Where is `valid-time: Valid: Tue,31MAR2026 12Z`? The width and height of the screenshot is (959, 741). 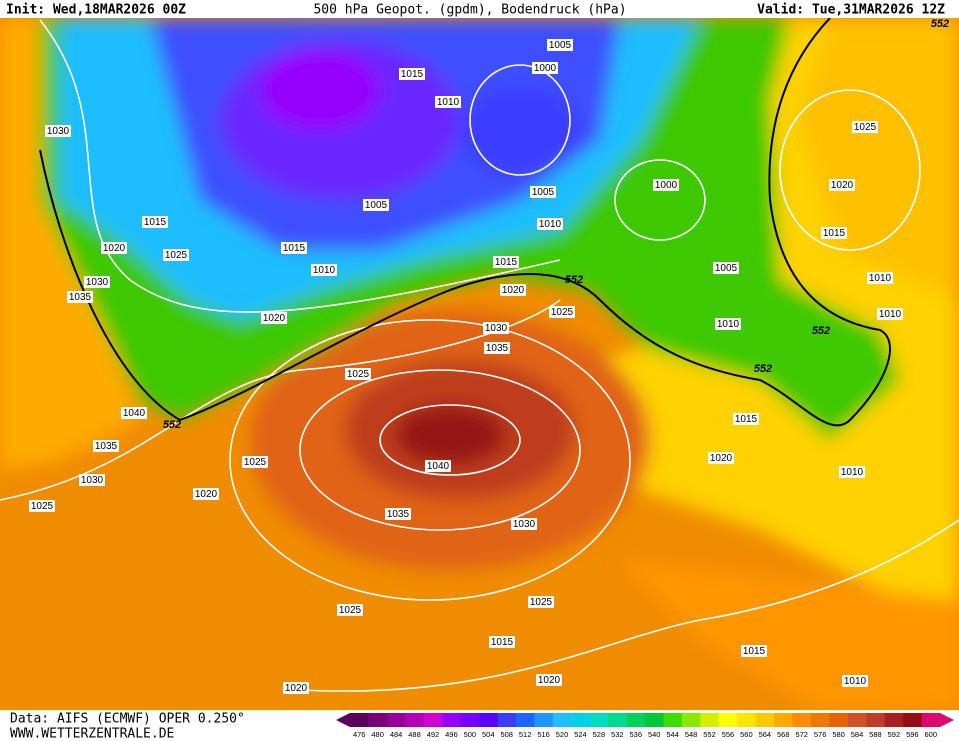
valid-time: Valid: Tue,31MAR2026 12Z is located at coordinates (851, 10).